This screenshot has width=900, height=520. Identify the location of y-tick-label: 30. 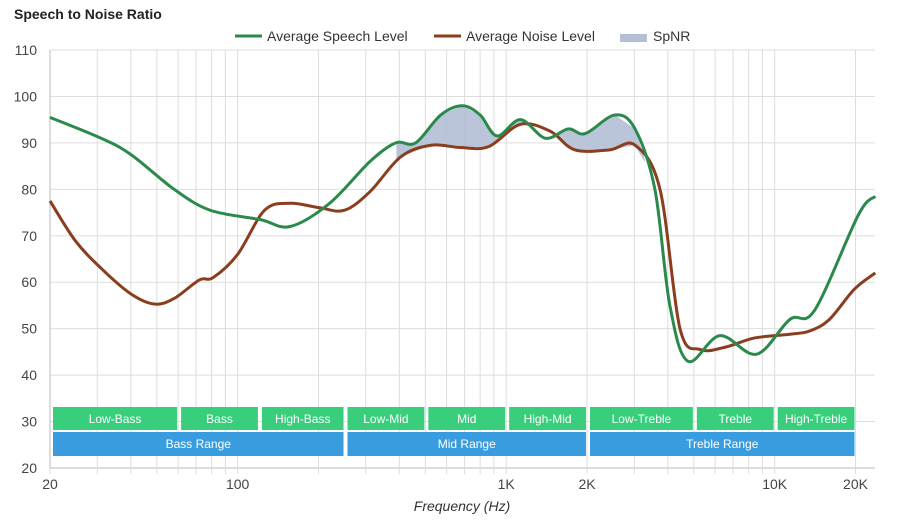
(29, 422).